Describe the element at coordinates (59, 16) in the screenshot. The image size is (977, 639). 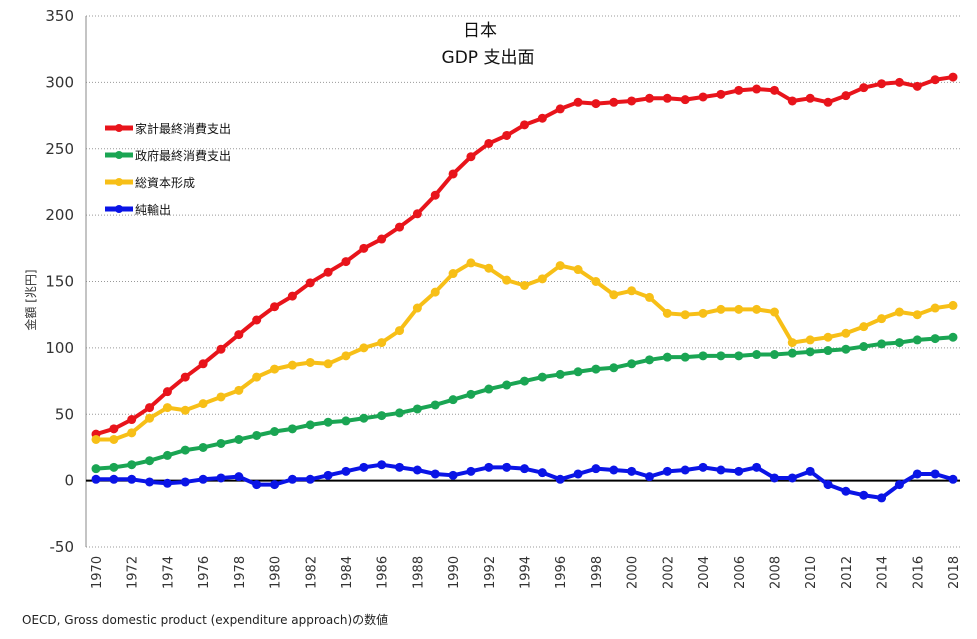
I see `y-tick-label: 350` at that location.